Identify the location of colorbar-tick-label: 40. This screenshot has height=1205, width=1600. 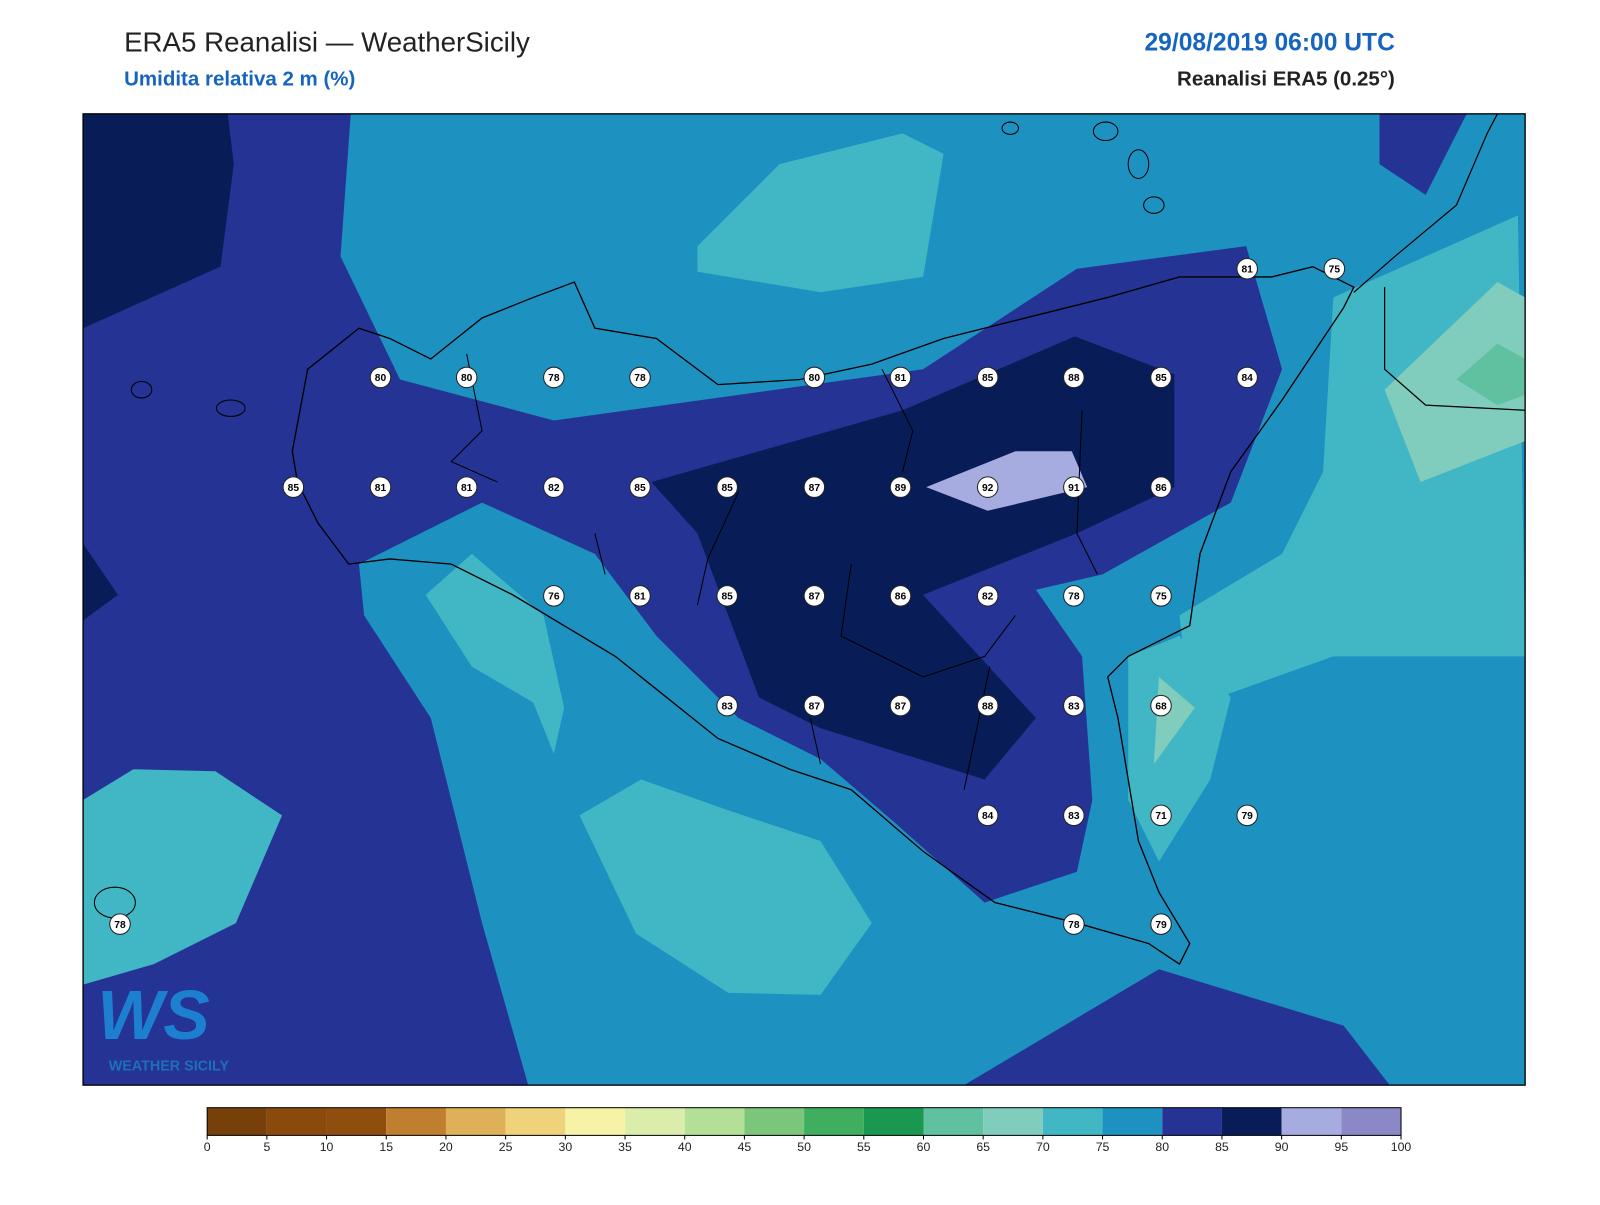
(685, 1147).